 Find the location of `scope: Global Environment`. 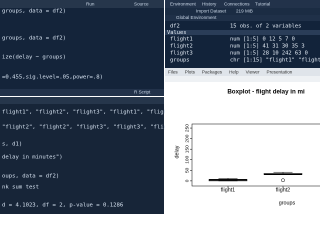

scope: Global Environment is located at coordinates (196, 17).